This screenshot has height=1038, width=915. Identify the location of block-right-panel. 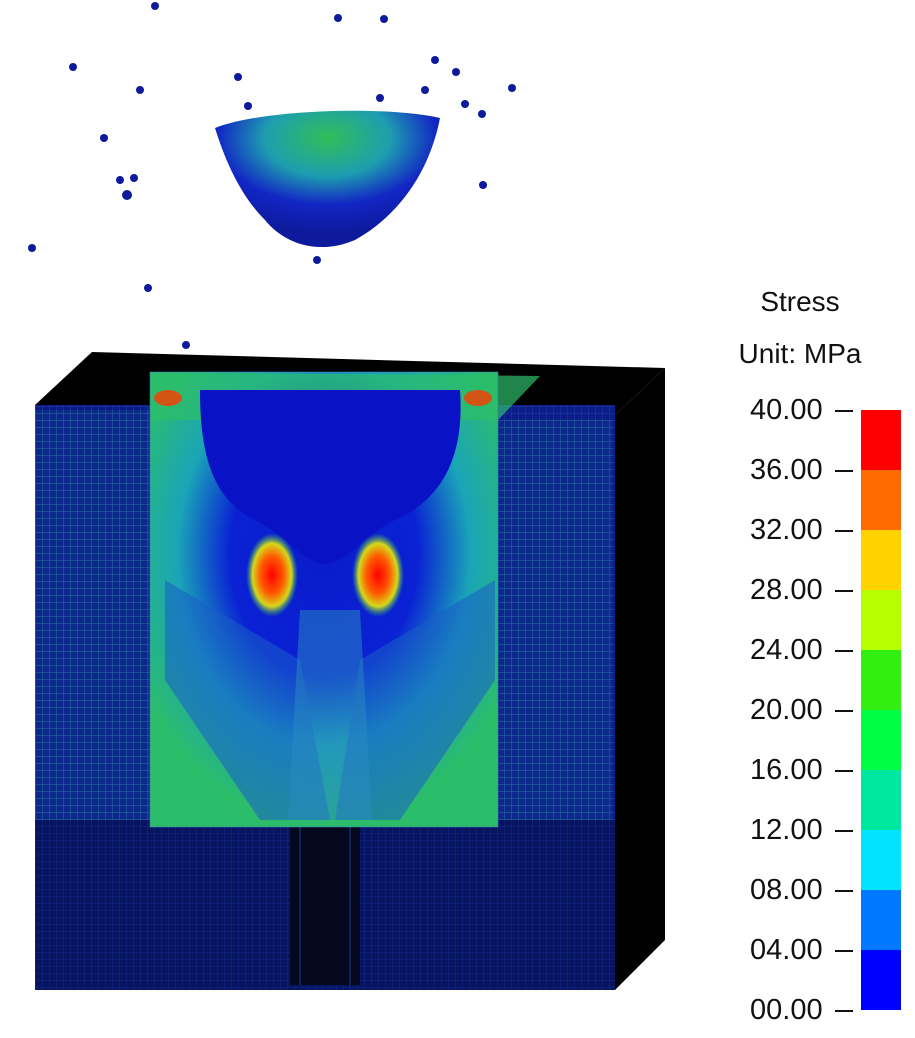
(554, 620).